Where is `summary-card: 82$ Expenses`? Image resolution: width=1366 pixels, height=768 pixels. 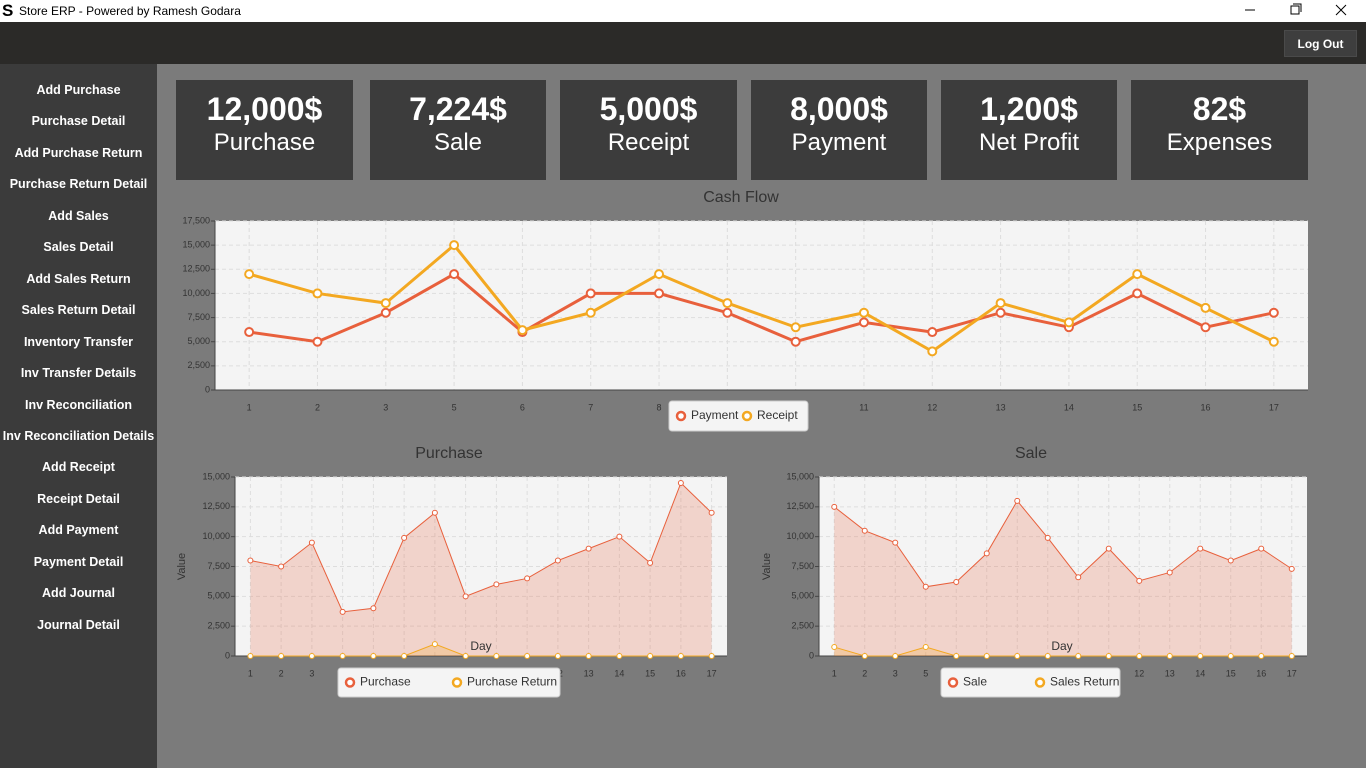 summary-card: 82$ Expenses is located at coordinates (1219, 130).